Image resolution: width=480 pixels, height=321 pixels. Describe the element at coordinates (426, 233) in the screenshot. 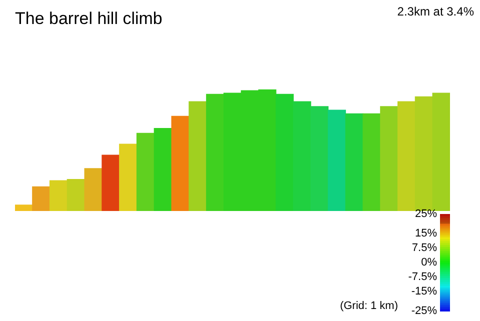

I see `color-bar-label: 15%` at that location.